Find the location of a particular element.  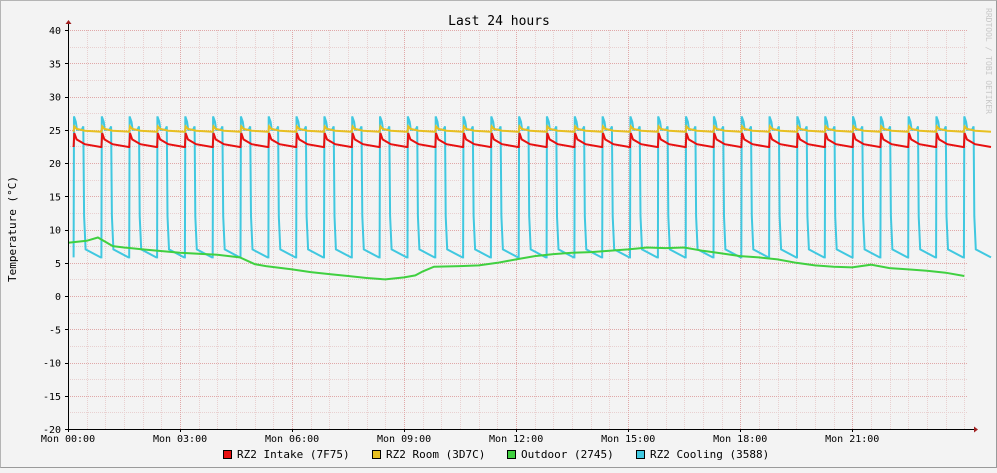

y-tick-label: -20 is located at coordinates (52, 430).